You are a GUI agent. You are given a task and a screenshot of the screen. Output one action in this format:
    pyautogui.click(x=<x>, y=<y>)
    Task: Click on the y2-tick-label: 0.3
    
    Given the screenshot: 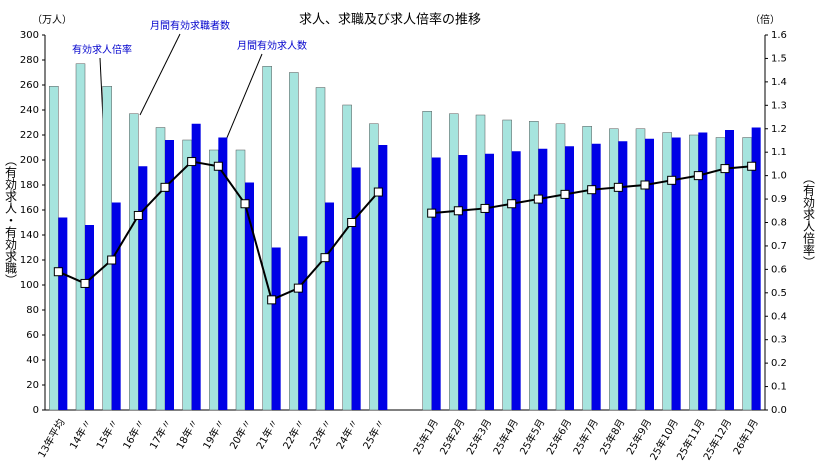 What is the action you would take?
    pyautogui.click(x=779, y=340)
    